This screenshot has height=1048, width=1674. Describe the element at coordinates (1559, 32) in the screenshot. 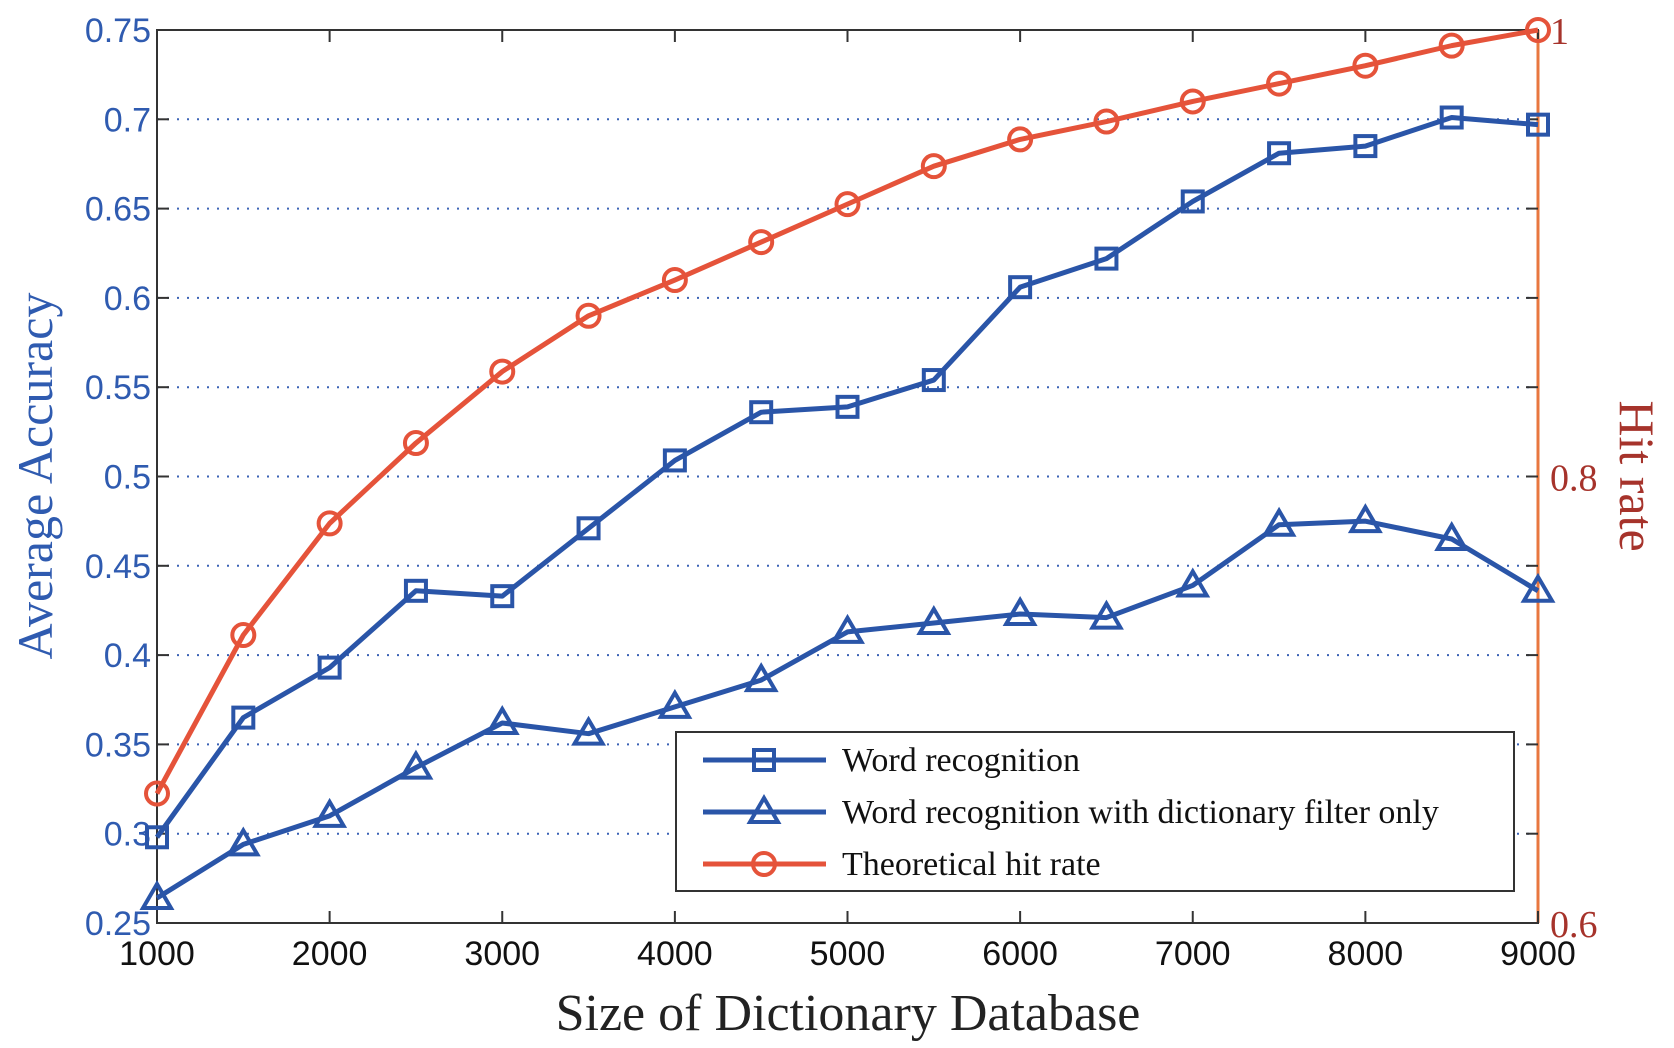

I see `y2-tick-label: 1` at that location.